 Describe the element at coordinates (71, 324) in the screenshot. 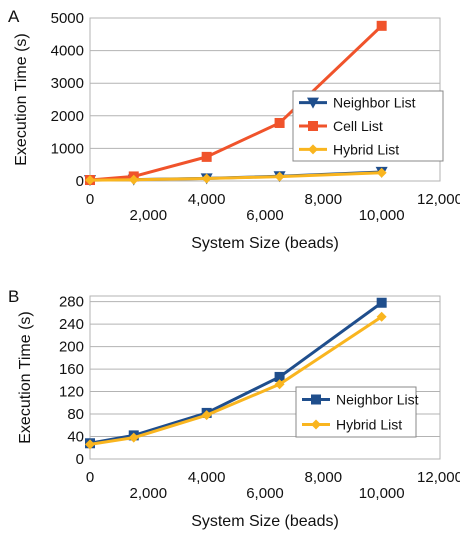

I see `y-tick-label: 240` at that location.